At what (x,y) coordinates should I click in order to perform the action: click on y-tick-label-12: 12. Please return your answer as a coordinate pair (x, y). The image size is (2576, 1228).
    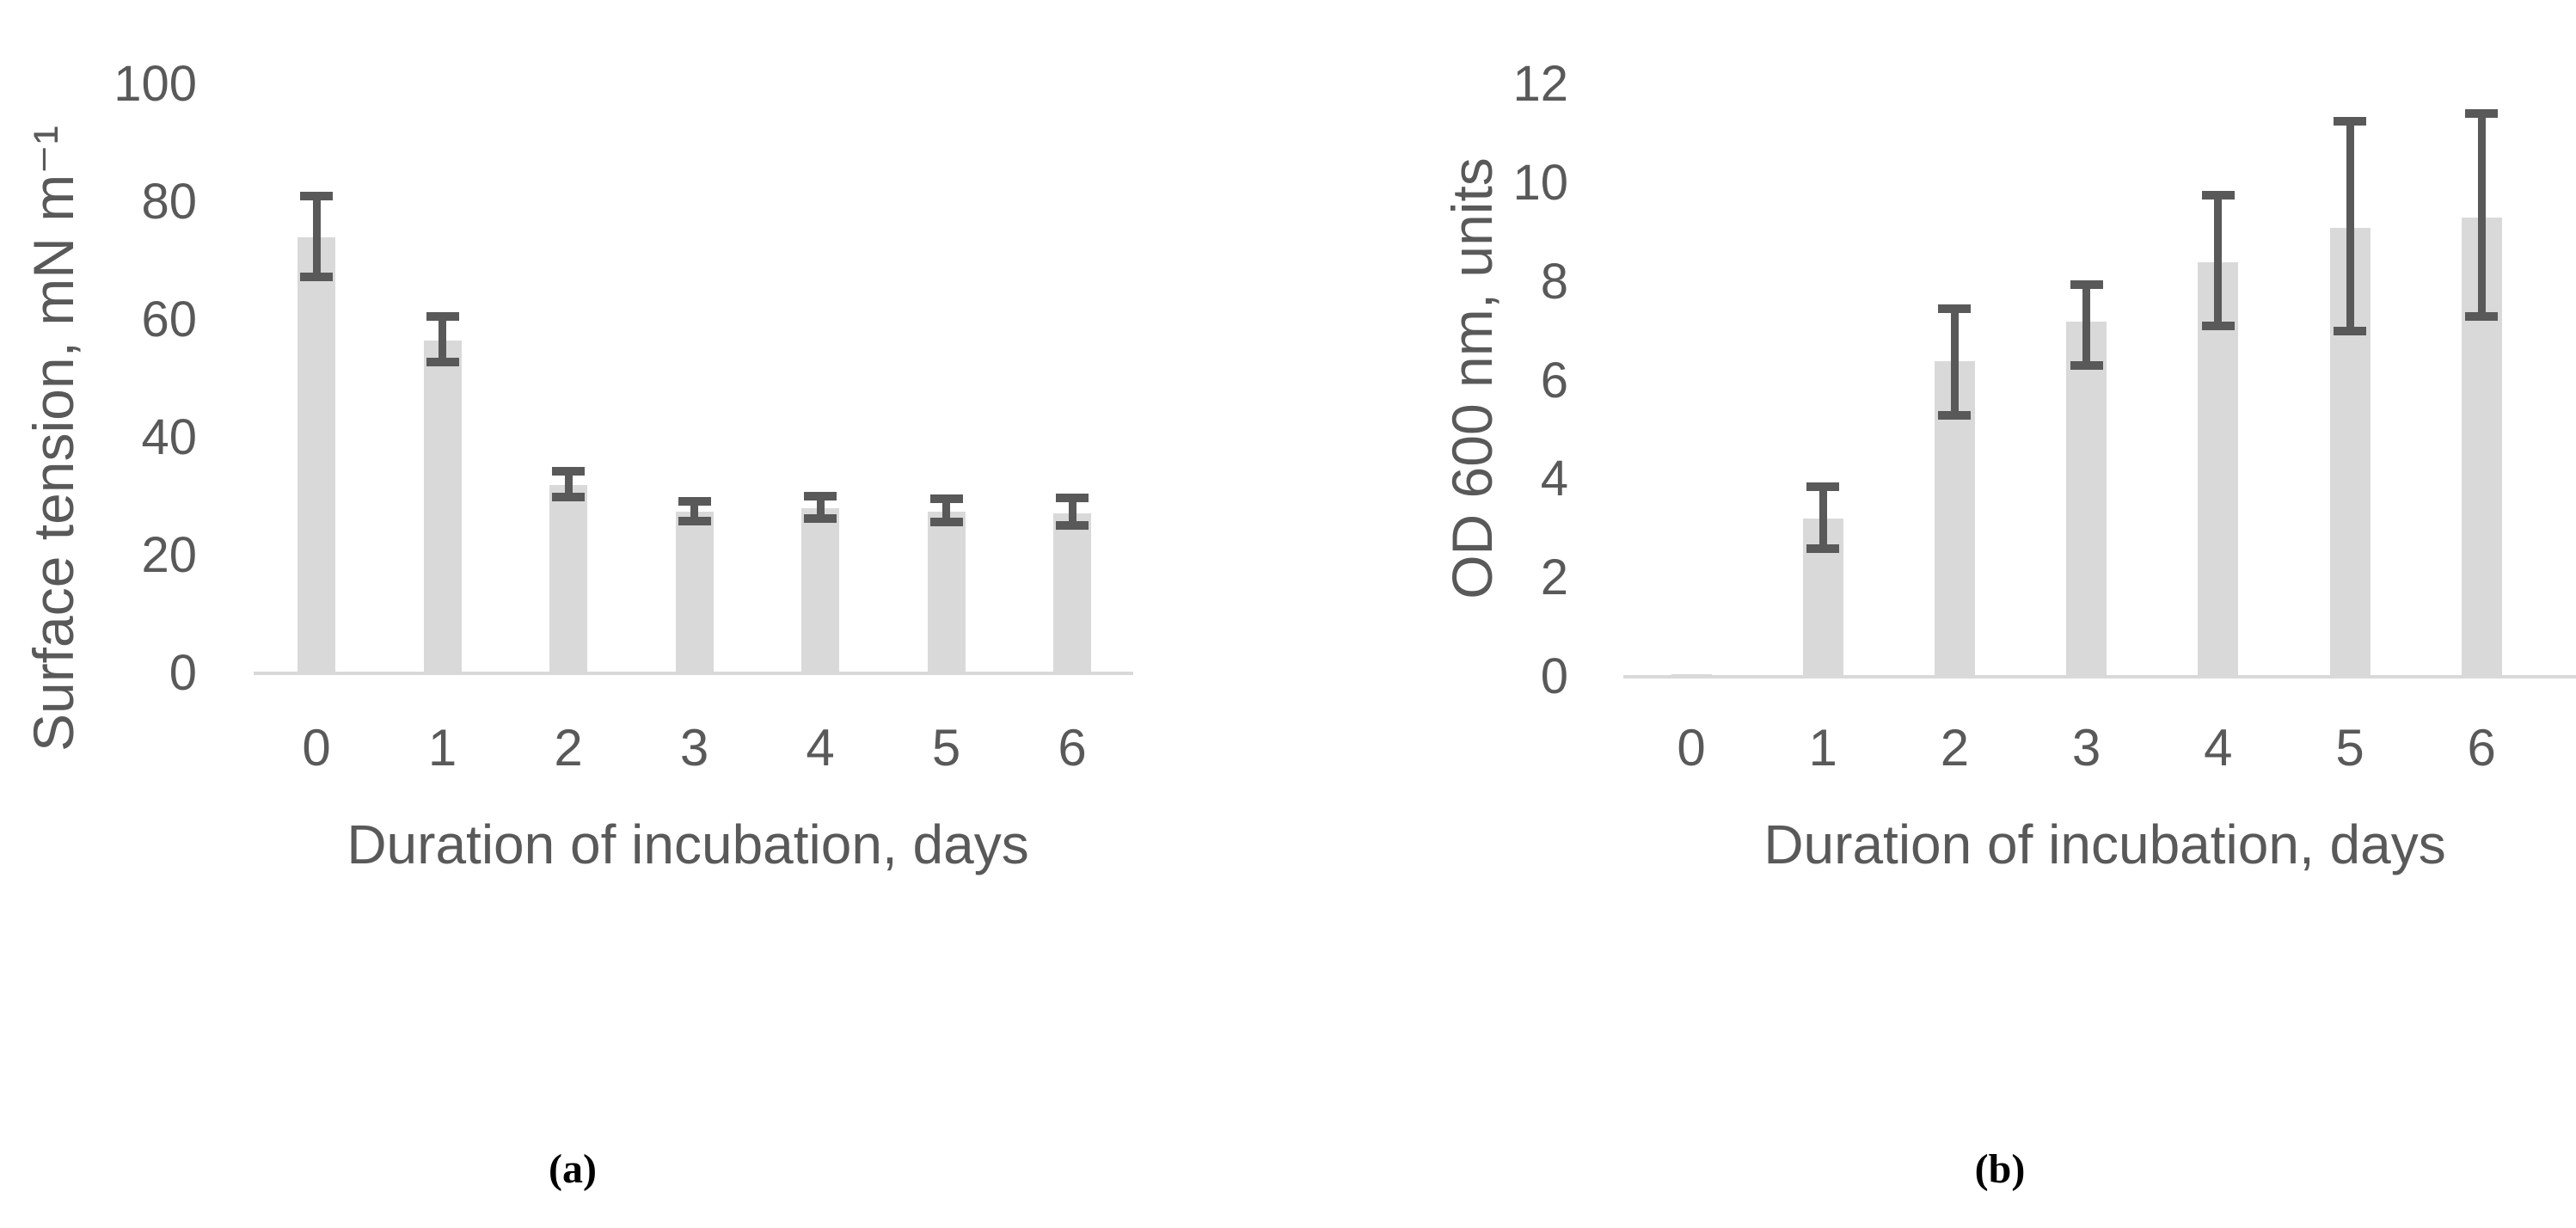
    Looking at the image, I should click on (1540, 84).